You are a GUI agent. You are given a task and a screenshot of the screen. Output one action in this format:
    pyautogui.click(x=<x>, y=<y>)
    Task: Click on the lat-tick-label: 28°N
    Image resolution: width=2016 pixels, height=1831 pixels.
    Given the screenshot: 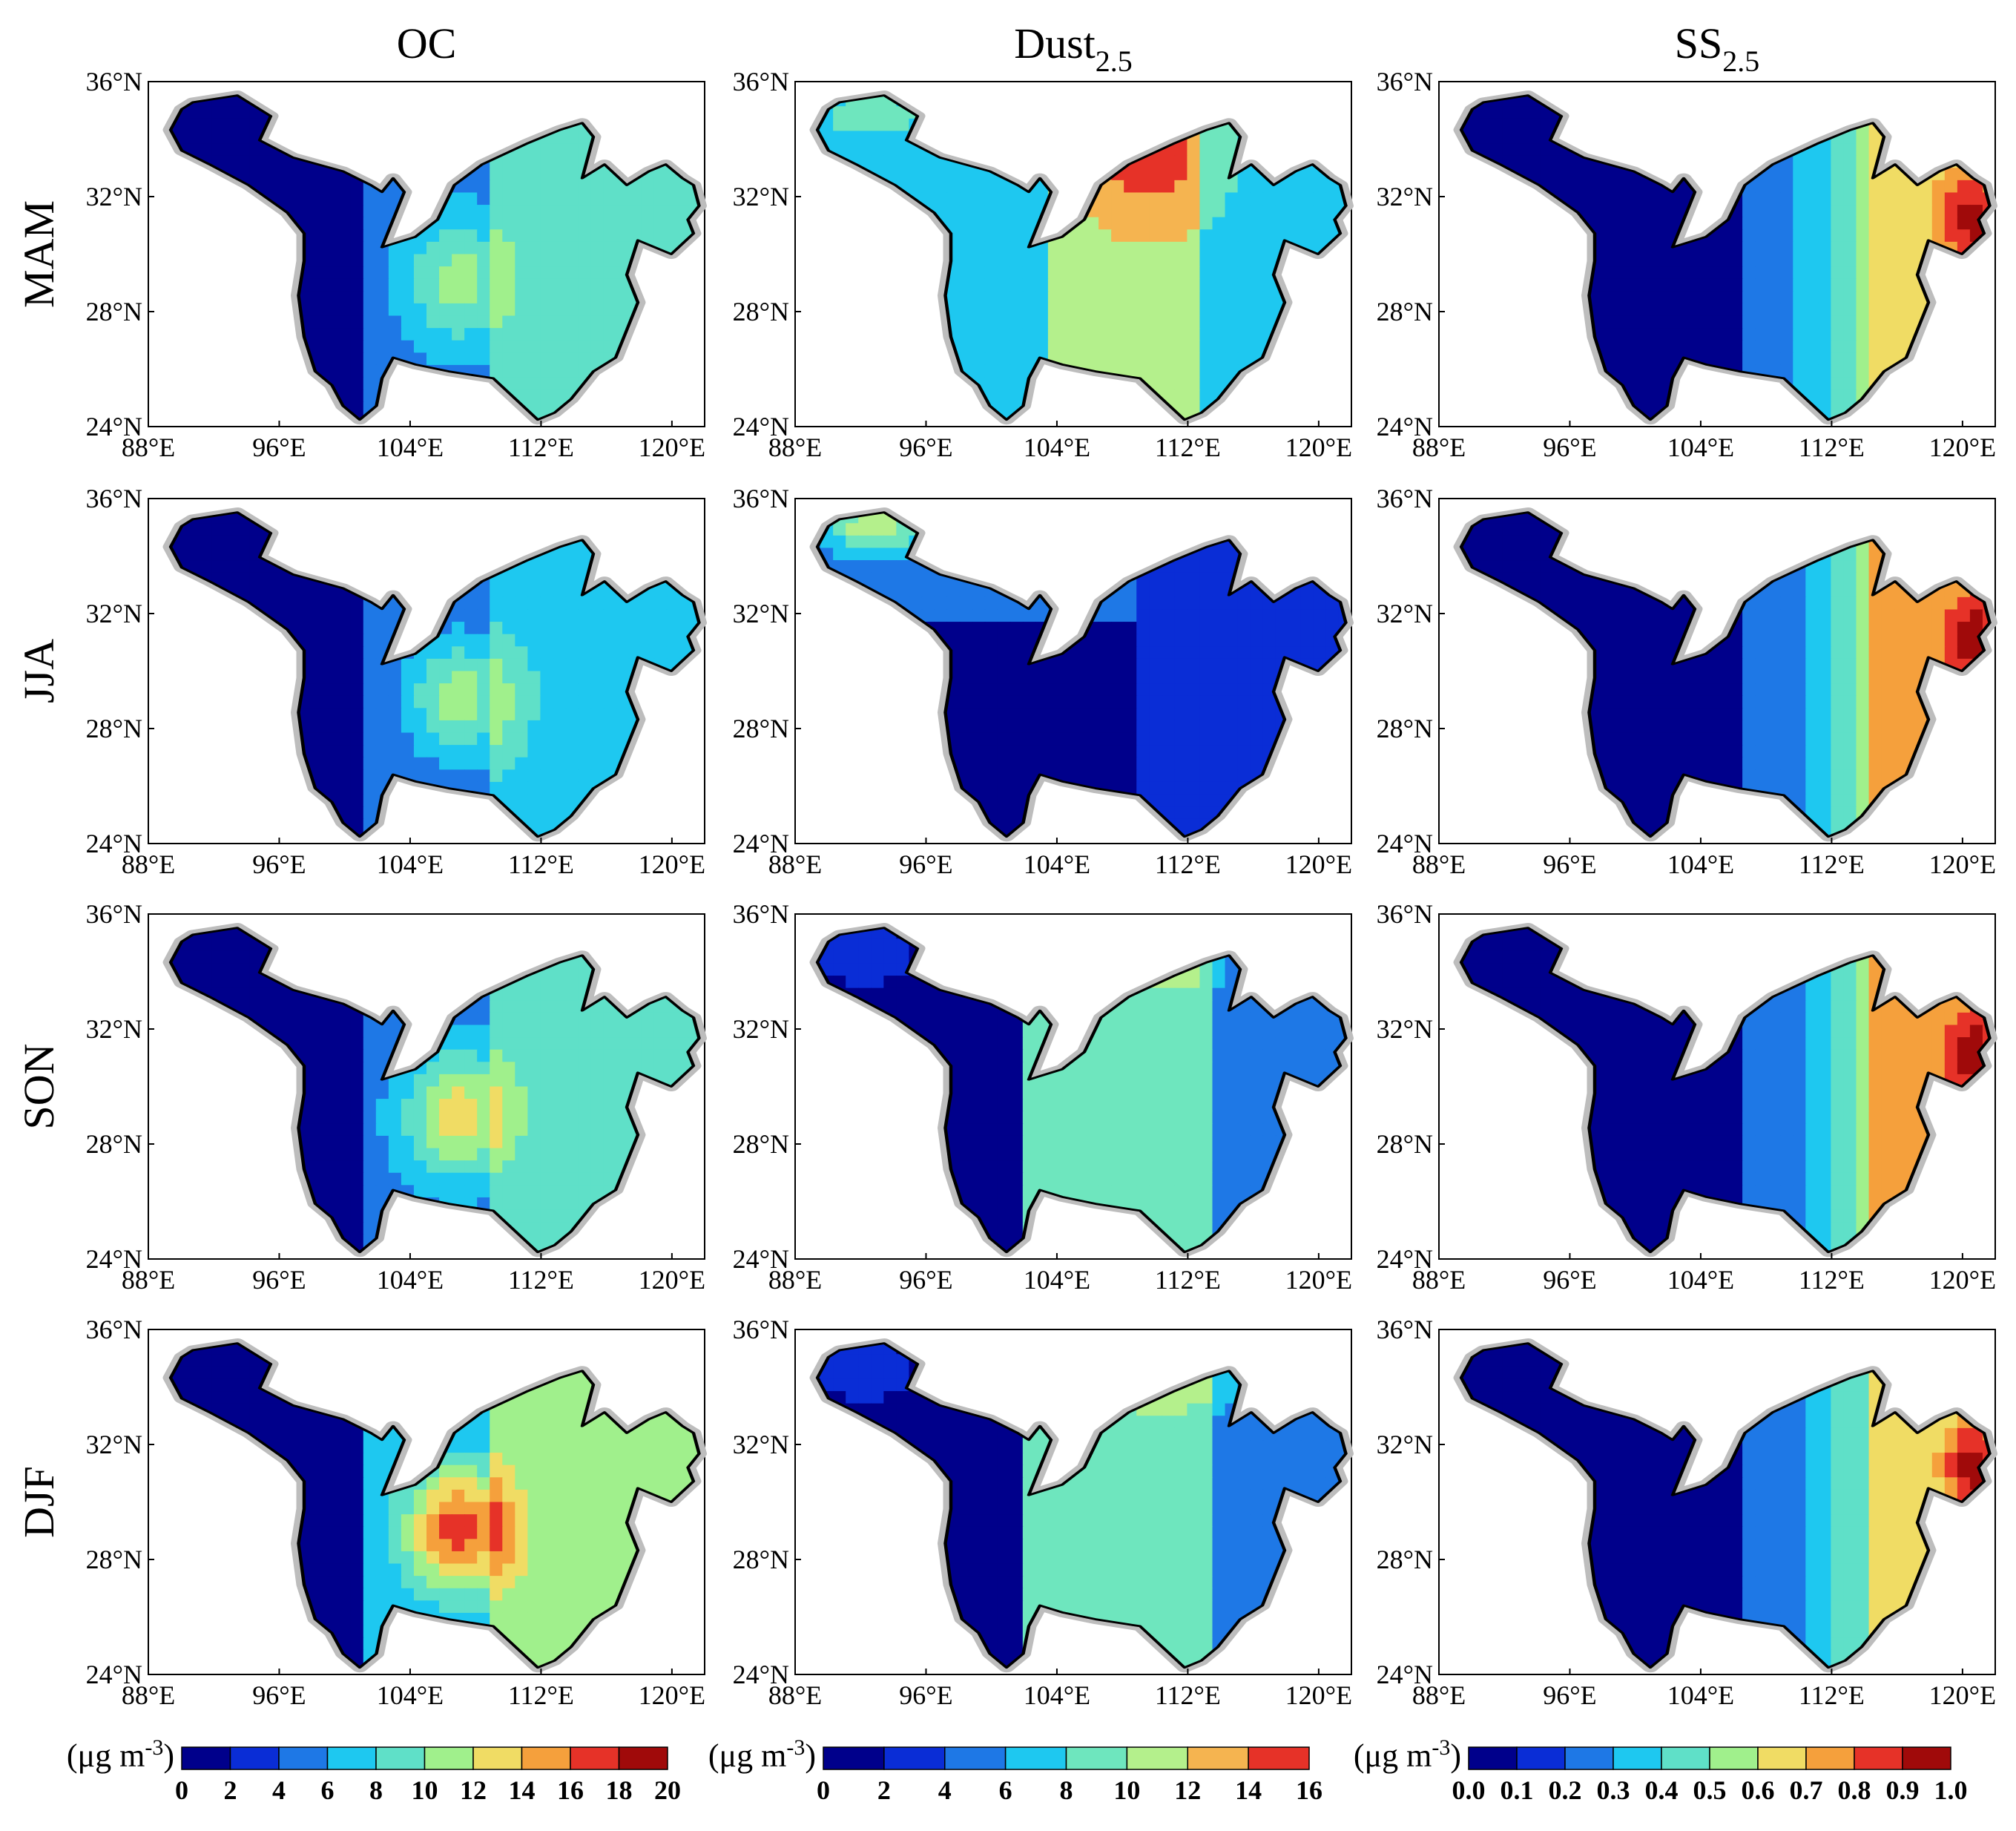 What is the action you would take?
    pyautogui.click(x=114, y=311)
    